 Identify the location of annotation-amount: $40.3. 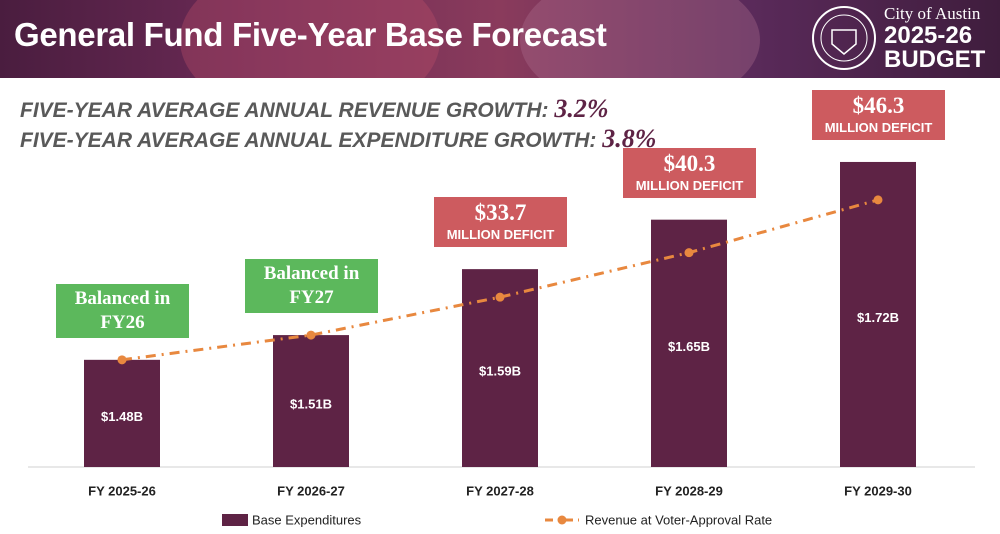
(689, 163).